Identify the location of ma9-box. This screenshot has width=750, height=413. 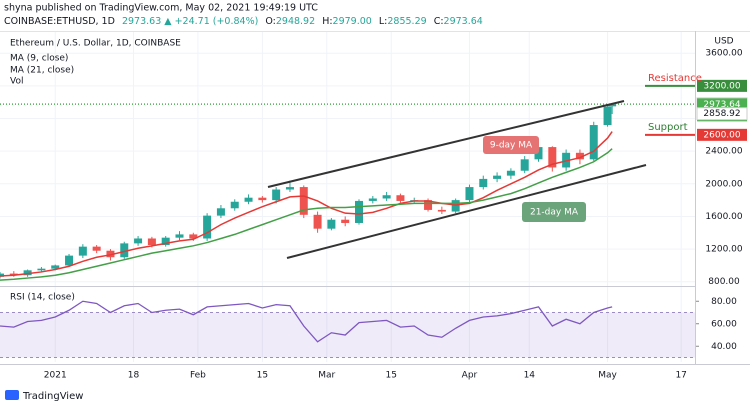
(511, 145).